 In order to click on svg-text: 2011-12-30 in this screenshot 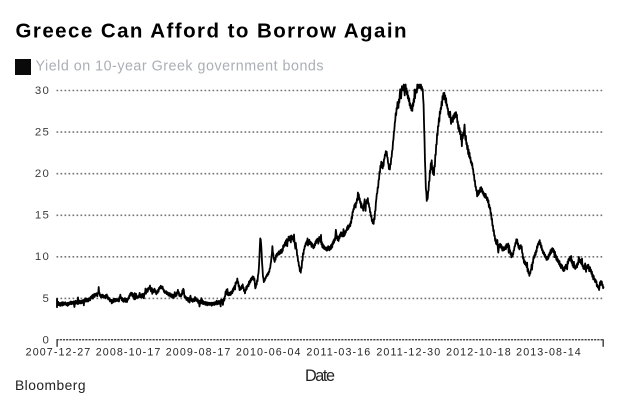, I will do `click(408, 352)`.